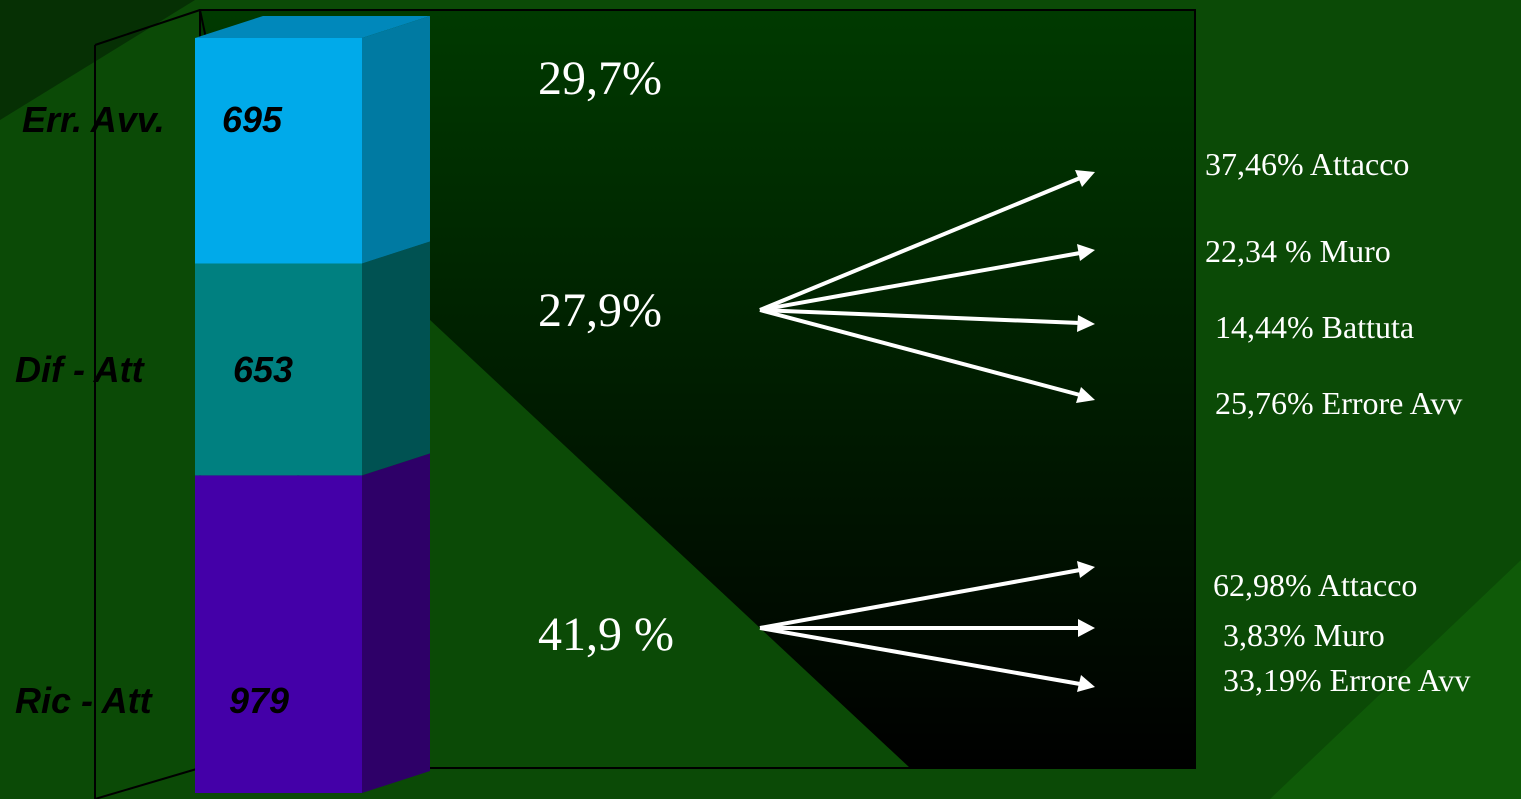 The width and height of the screenshot is (1521, 799). I want to click on data-label-695: 695, so click(252, 119).